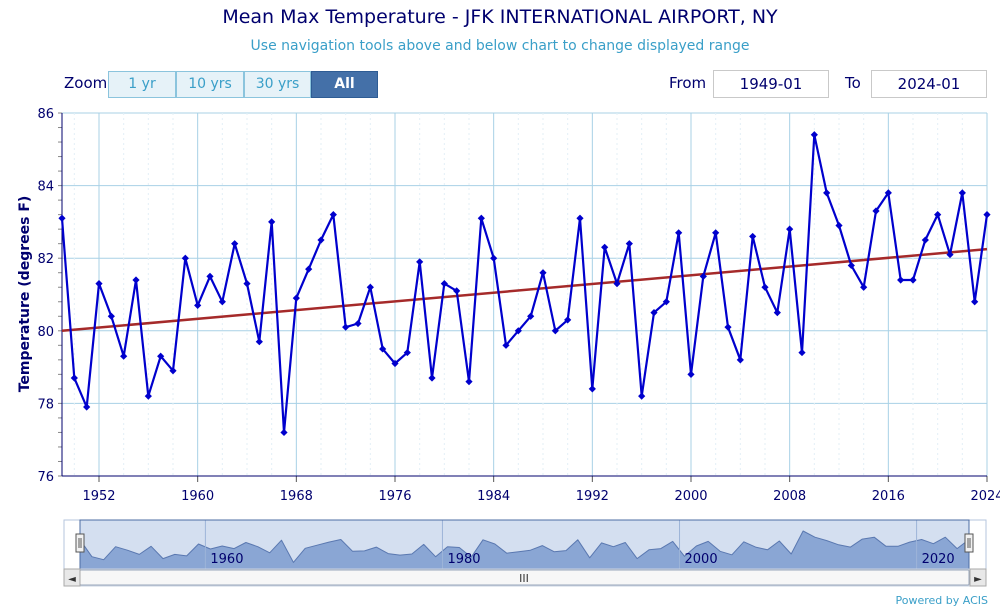  I want to click on scroll-left-arrow-icon: ◄, so click(72, 579).